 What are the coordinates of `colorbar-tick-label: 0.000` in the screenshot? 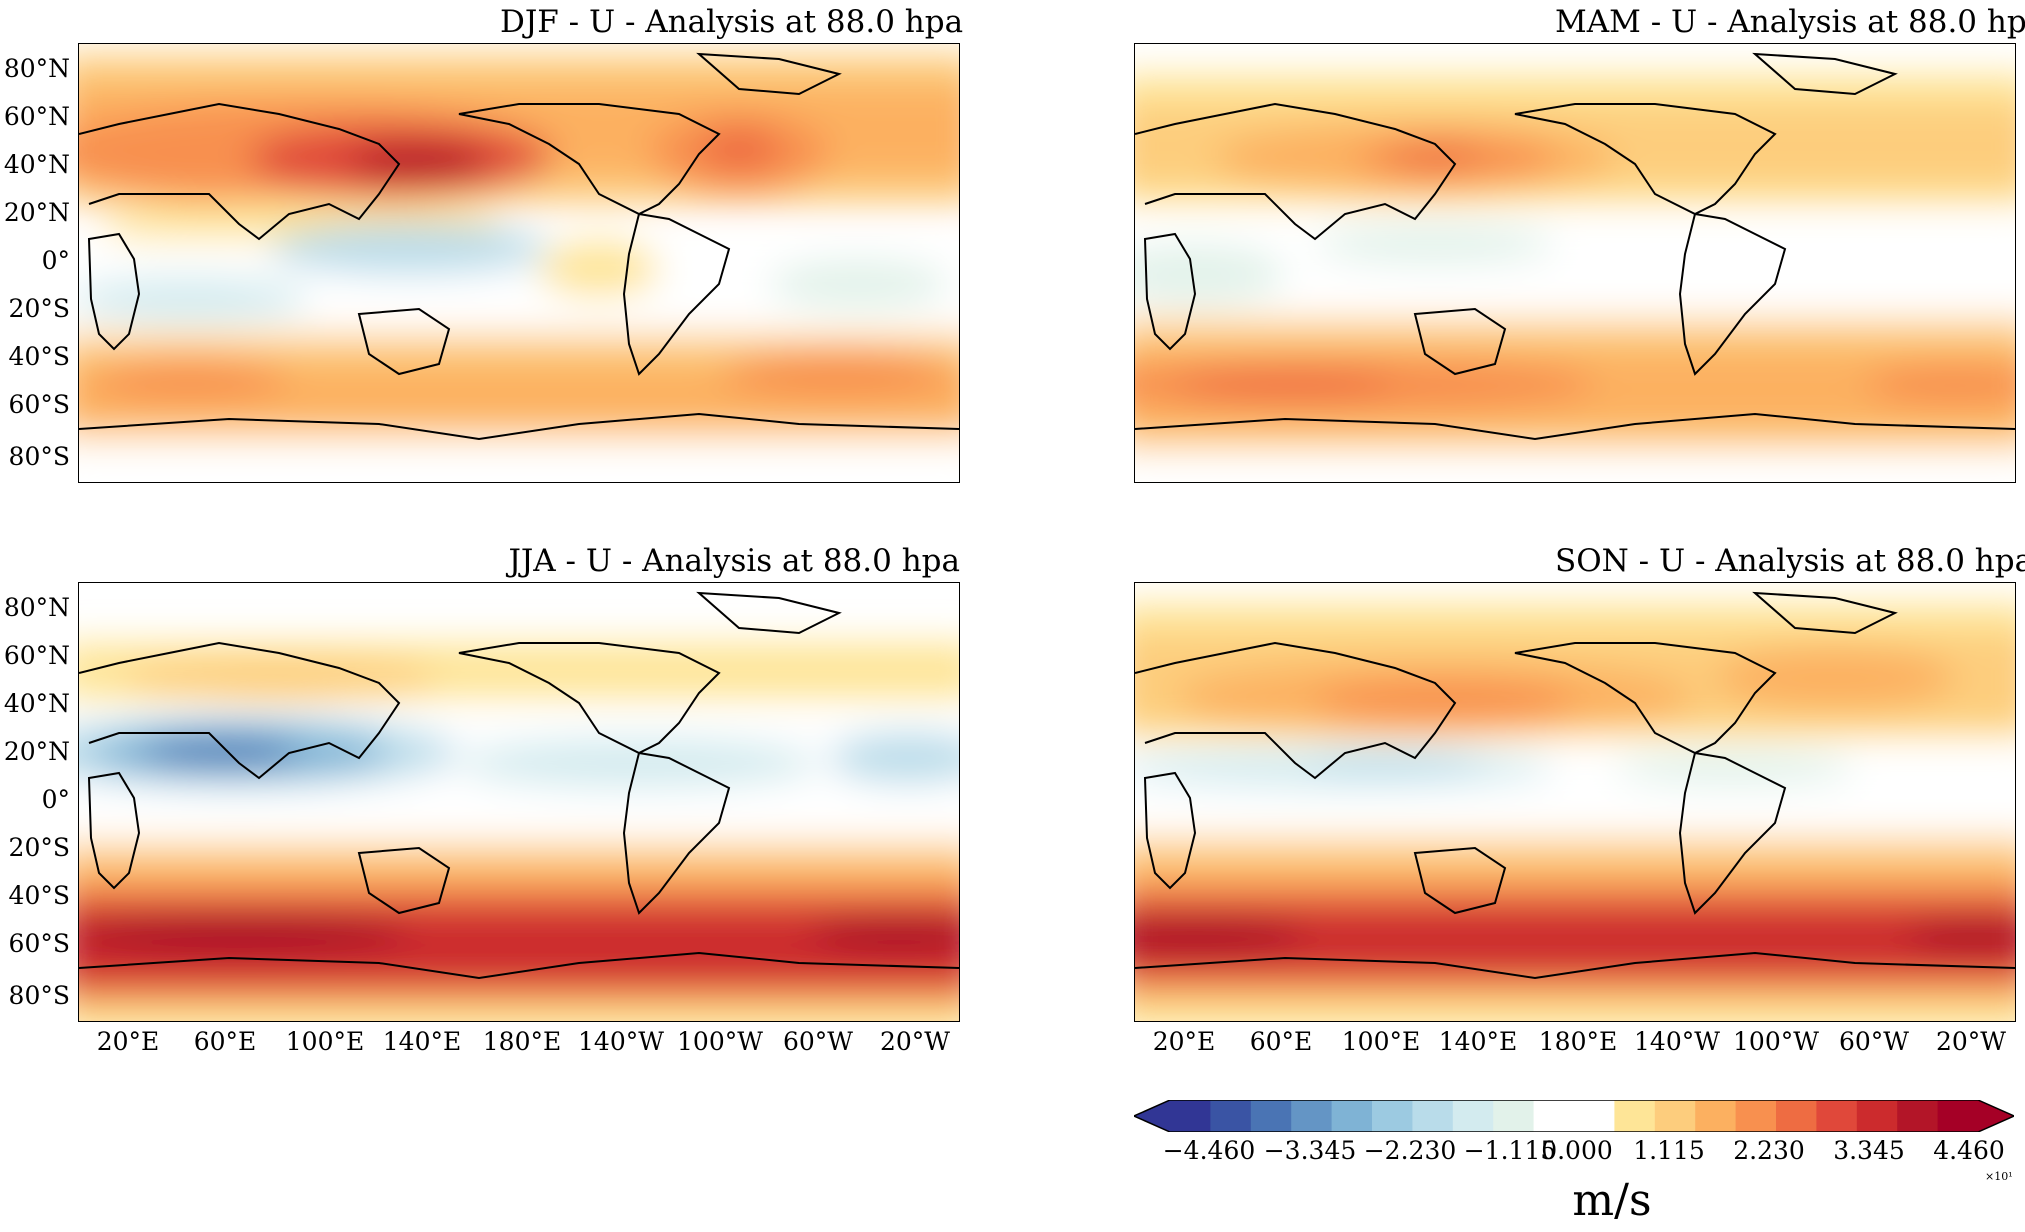 It's located at (1577, 1150).